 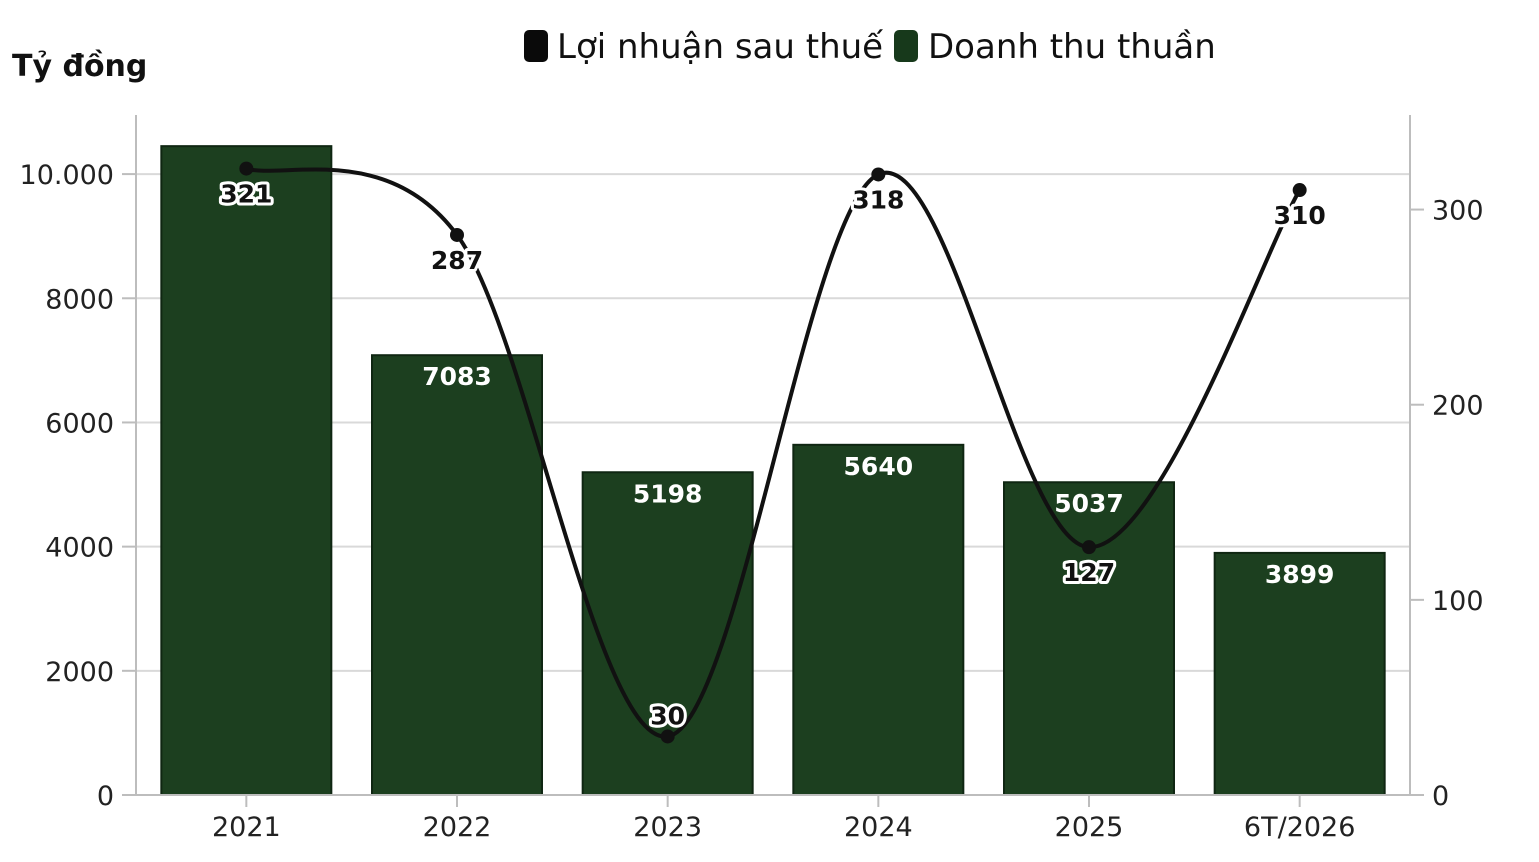 What do you see at coordinates (246, 827) in the screenshot?
I see `x-tick-label: 2021` at bounding box center [246, 827].